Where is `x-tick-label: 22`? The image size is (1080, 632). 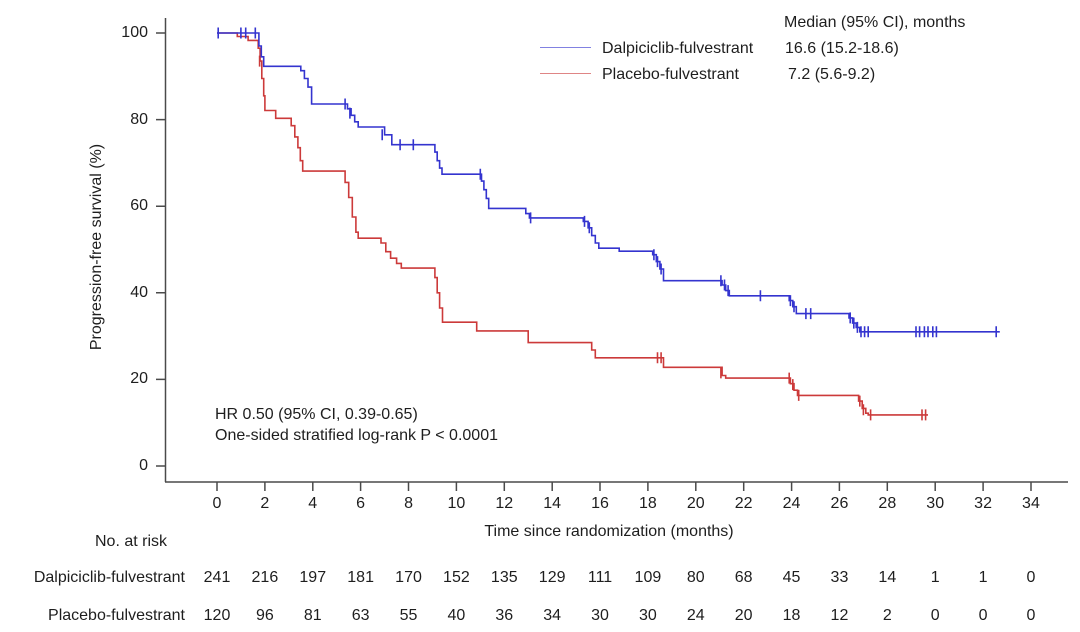
x-tick-label: 22 is located at coordinates (743, 503).